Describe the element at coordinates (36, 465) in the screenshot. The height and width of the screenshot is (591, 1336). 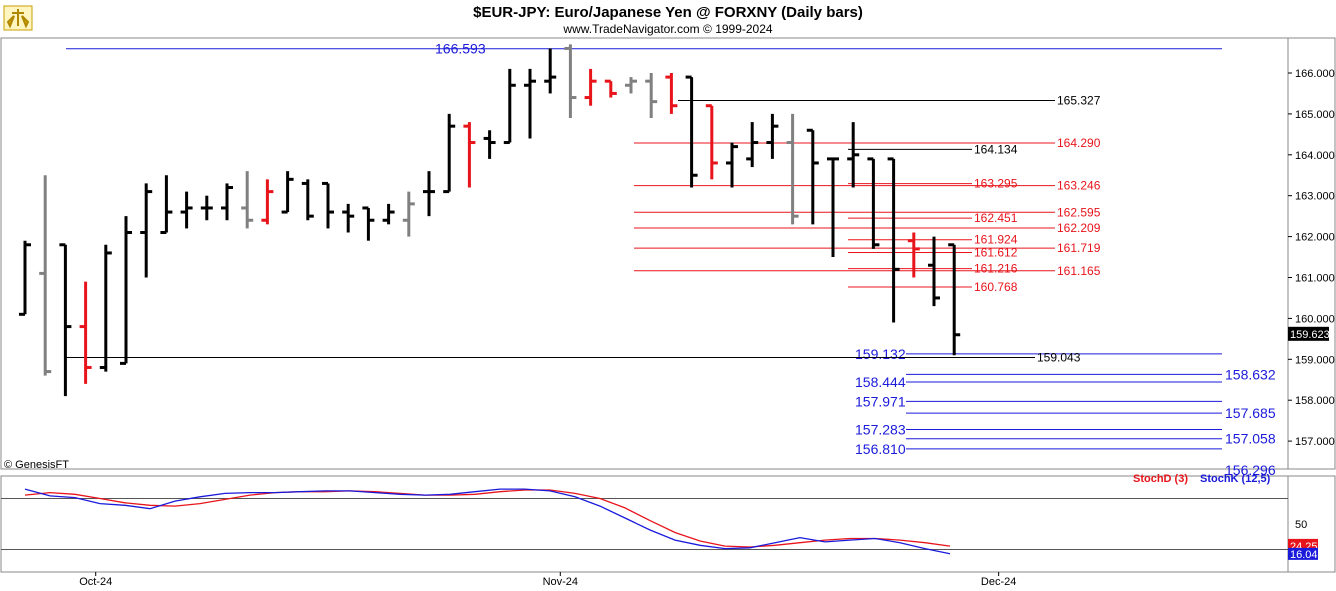
I see `watermark: © GenesisFT` at that location.